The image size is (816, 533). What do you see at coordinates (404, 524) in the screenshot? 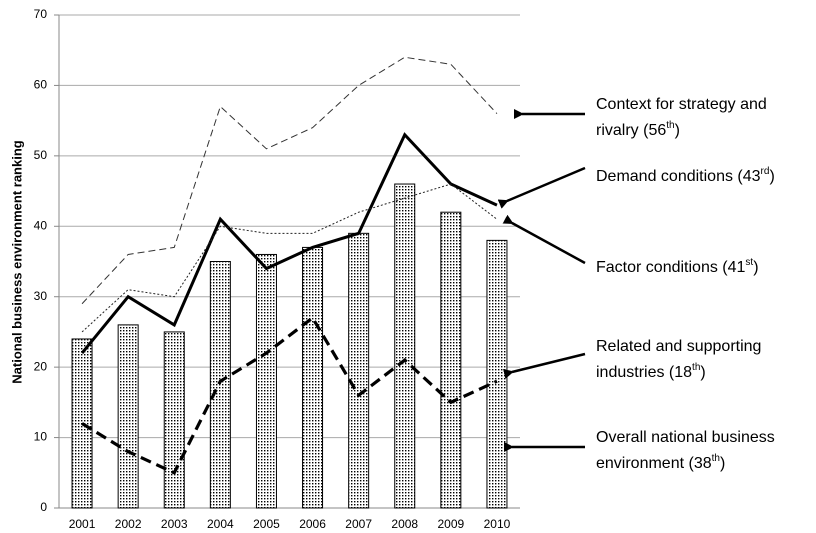
I see `x-tick-label: 2008` at bounding box center [404, 524].